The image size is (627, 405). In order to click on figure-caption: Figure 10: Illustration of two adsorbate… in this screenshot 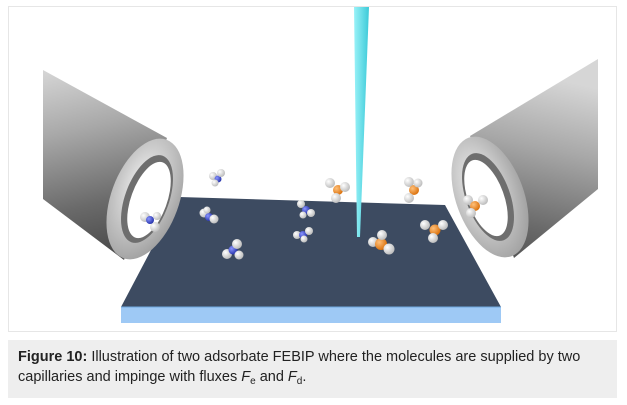, I will do `click(312, 369)`.